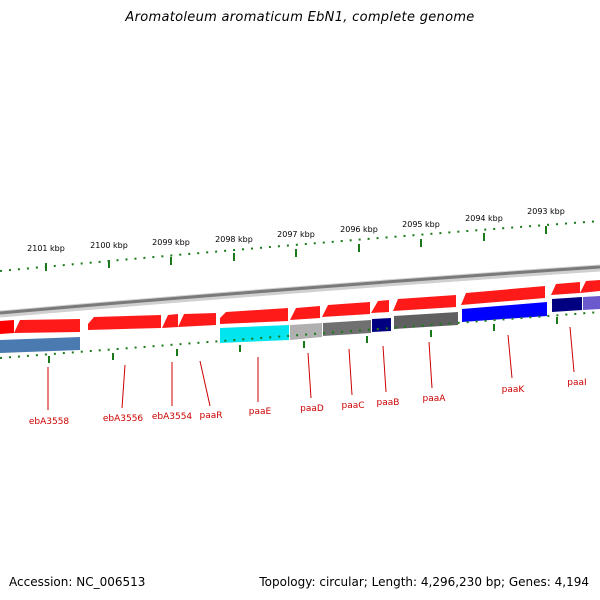  Describe the element at coordinates (359, 229) in the screenshot. I see `scale-label-2096: 2096 kbp` at that location.